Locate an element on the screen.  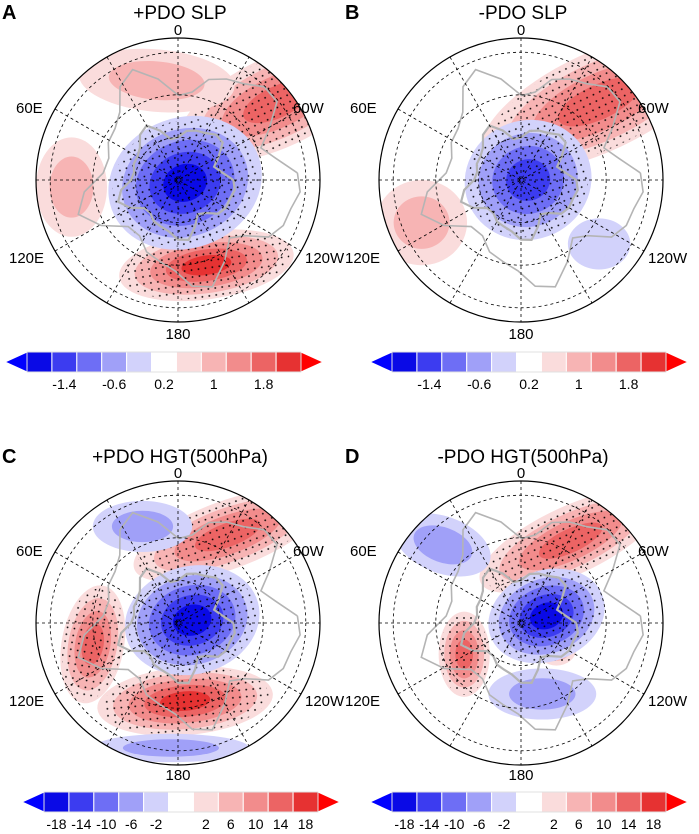
panel-title: +PDO SLP is located at coordinates (179, 13).